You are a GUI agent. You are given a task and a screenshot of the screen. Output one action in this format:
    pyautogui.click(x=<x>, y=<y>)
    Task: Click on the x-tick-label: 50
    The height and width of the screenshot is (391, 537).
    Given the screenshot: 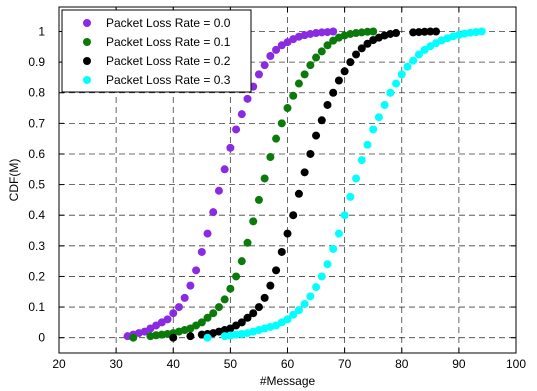 What is the action you would take?
    pyautogui.click(x=231, y=364)
    